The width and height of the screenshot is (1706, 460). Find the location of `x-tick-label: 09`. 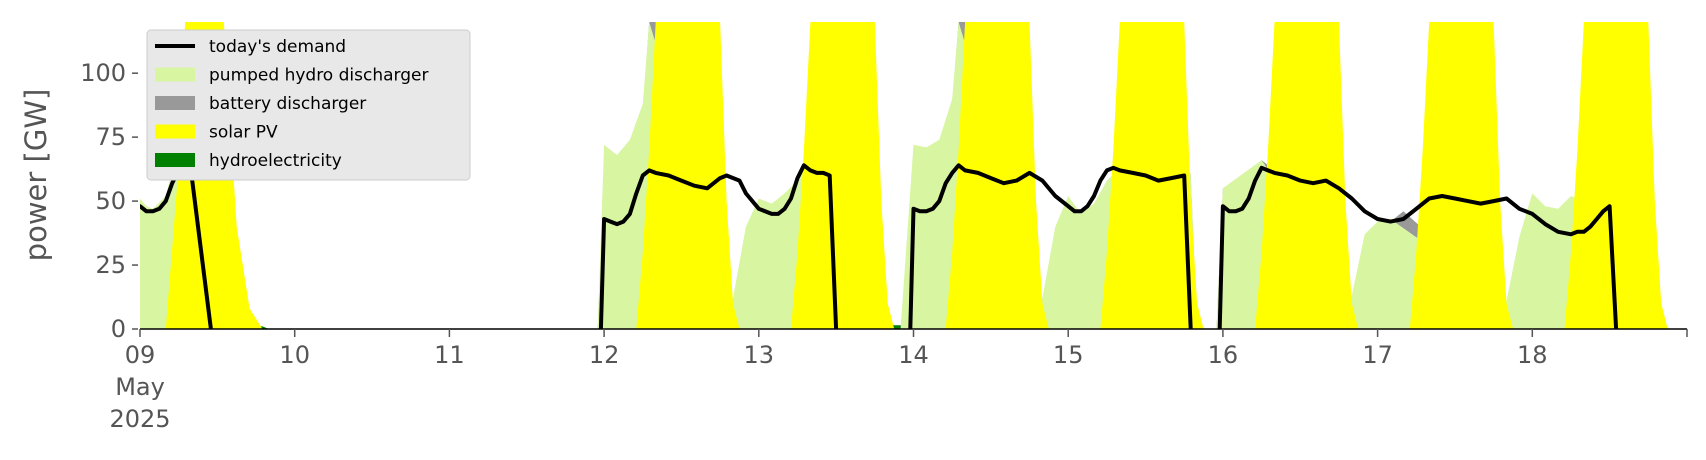

x-tick-label: 09 is located at coordinates (140, 355).